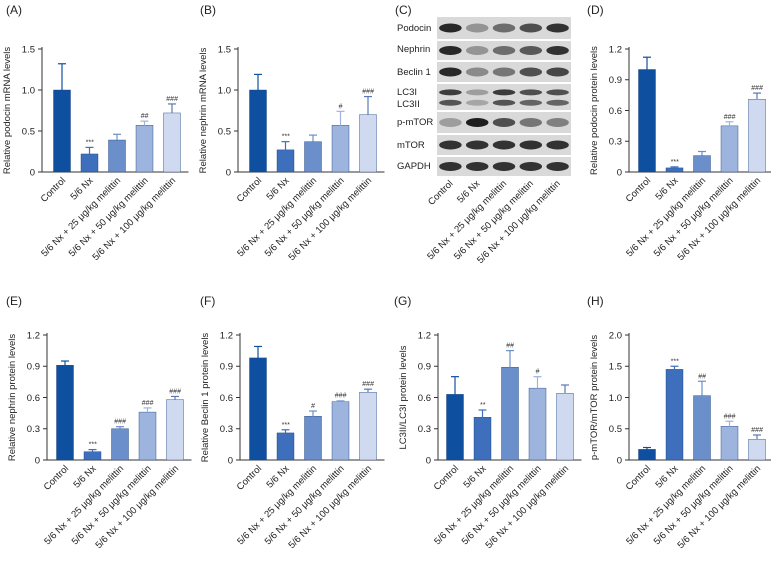 The image size is (771, 567). I want to click on blot-row-label: Nephrin, so click(413, 49).